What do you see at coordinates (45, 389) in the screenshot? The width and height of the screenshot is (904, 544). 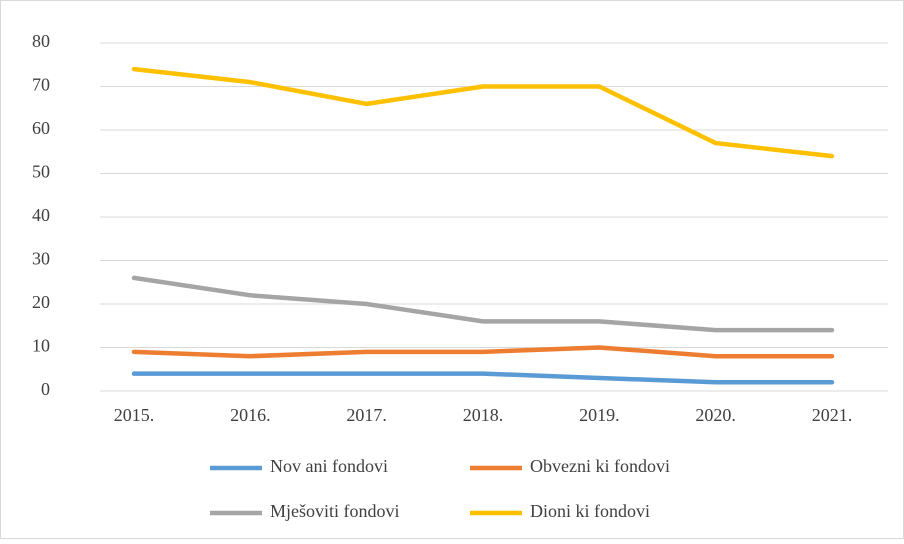 I see `y-tick-label: 0` at bounding box center [45, 389].